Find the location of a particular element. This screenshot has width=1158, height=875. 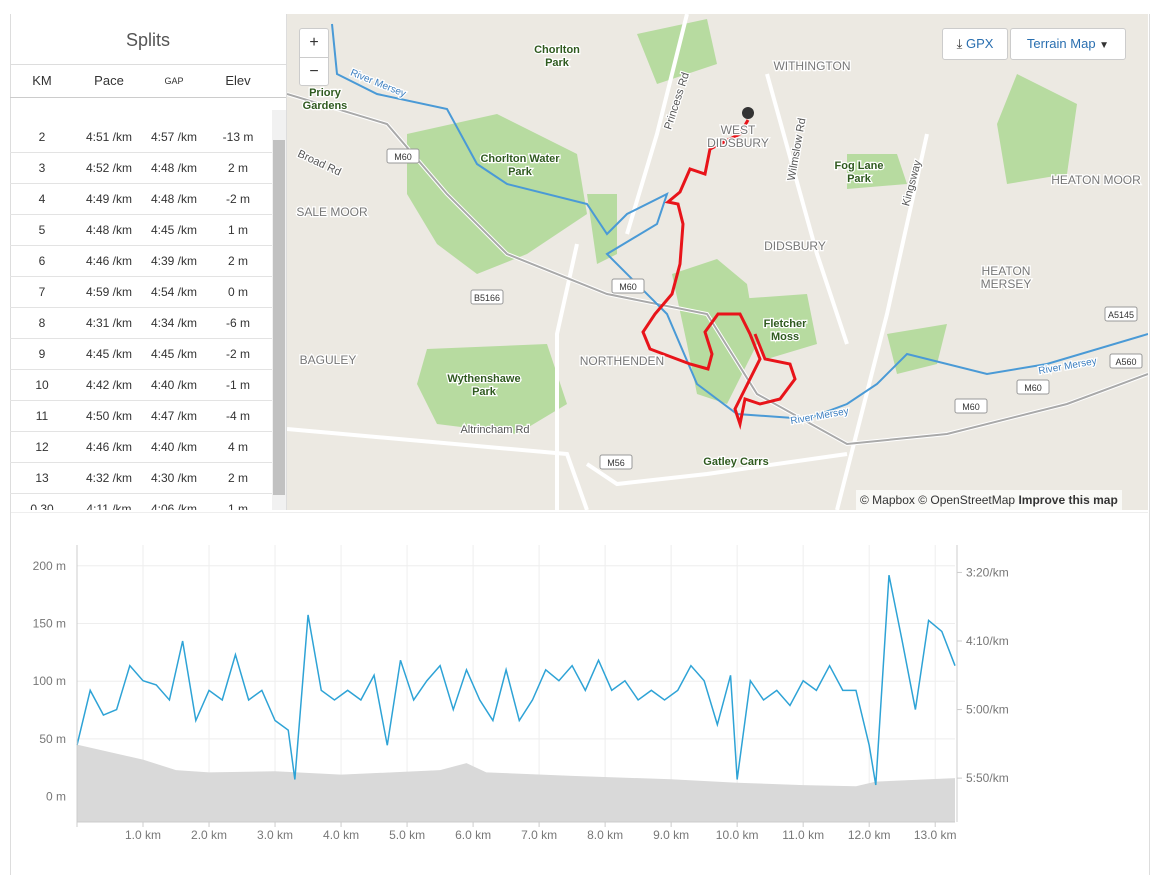

split-cell: 4:06 /km is located at coordinates (174, 506).